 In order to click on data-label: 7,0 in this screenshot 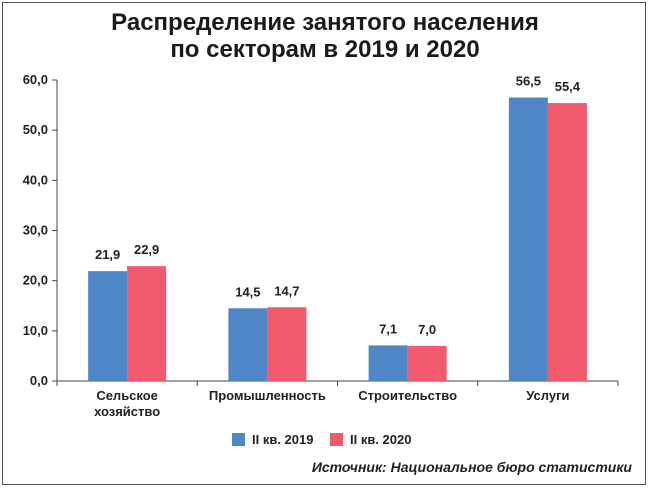, I will do `click(427, 329)`.